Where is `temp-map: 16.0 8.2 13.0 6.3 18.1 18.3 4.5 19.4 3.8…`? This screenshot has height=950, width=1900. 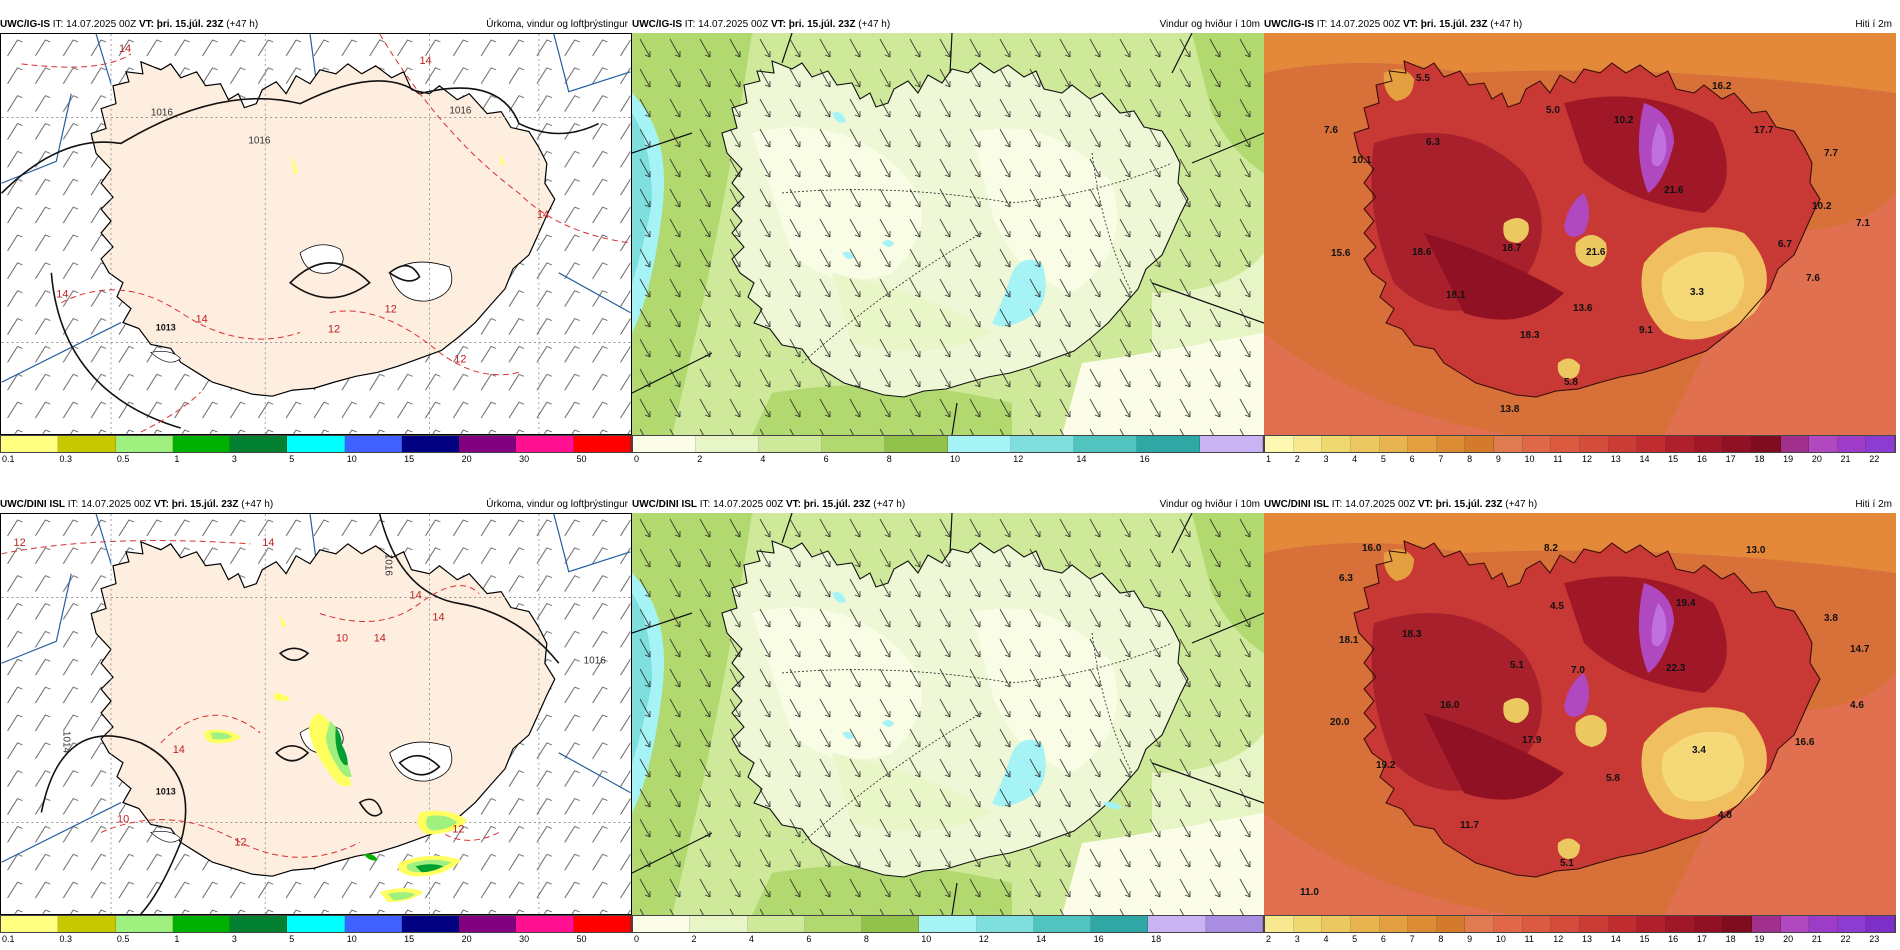
temp-map: 16.0 8.2 13.0 6.3 18.1 18.3 4.5 19.4 3.8… is located at coordinates (1580, 714).